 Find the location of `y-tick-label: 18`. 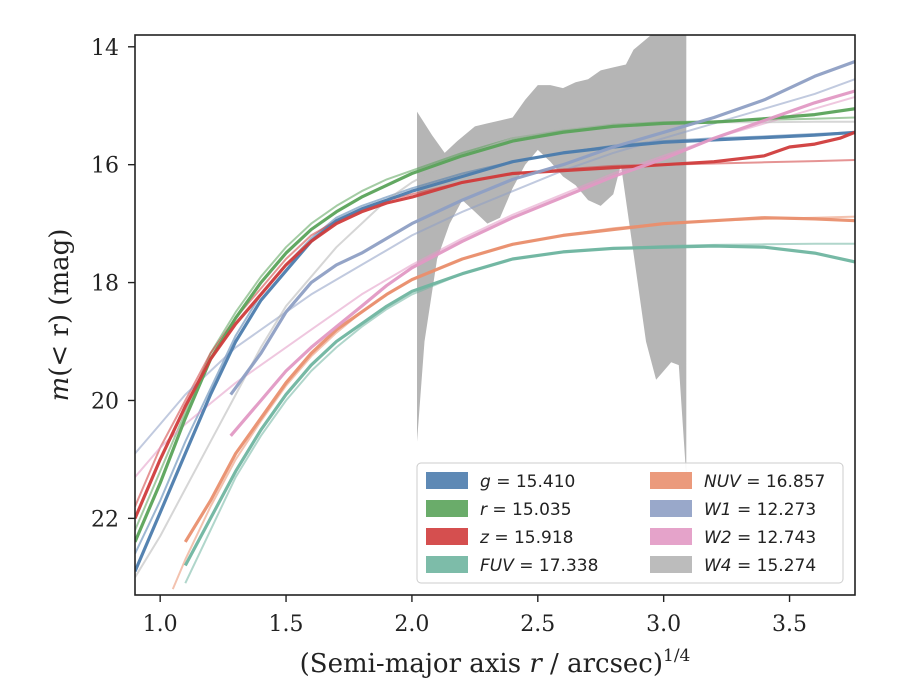

y-tick-label: 18 is located at coordinates (105, 284).